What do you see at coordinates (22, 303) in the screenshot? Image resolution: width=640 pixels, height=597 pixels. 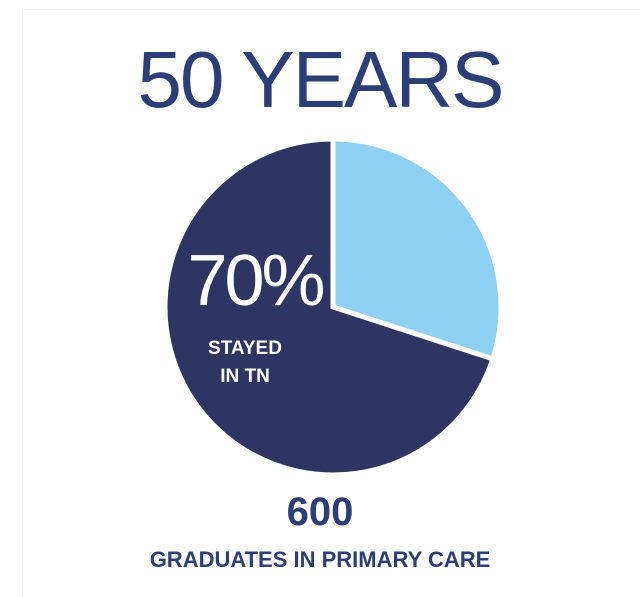 I see `frame-line-left` at bounding box center [22, 303].